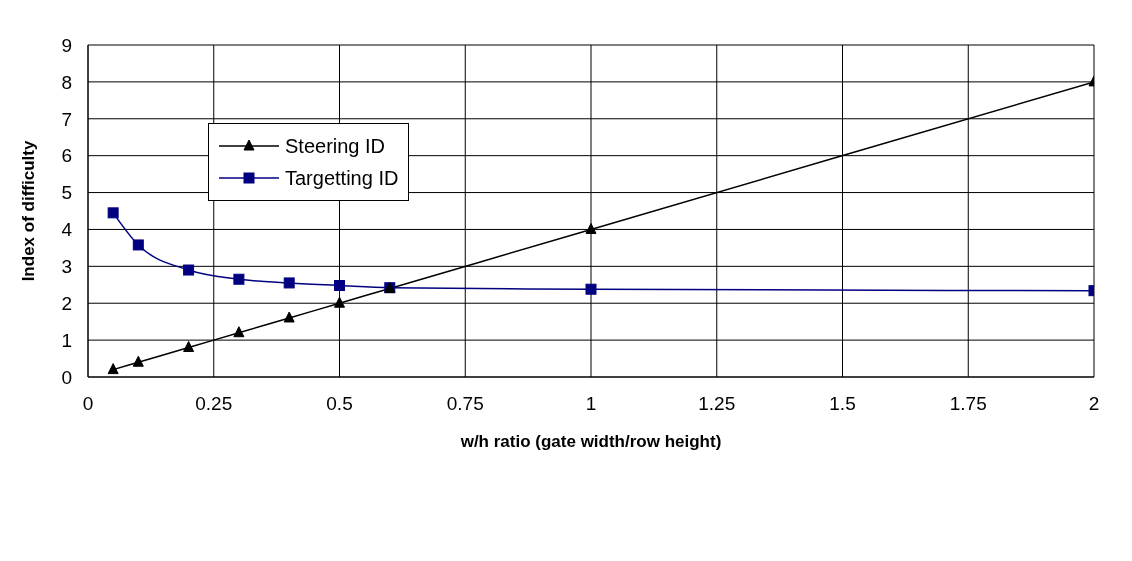  Describe the element at coordinates (214, 404) in the screenshot. I see `x-tick-label: 0.25` at that location.